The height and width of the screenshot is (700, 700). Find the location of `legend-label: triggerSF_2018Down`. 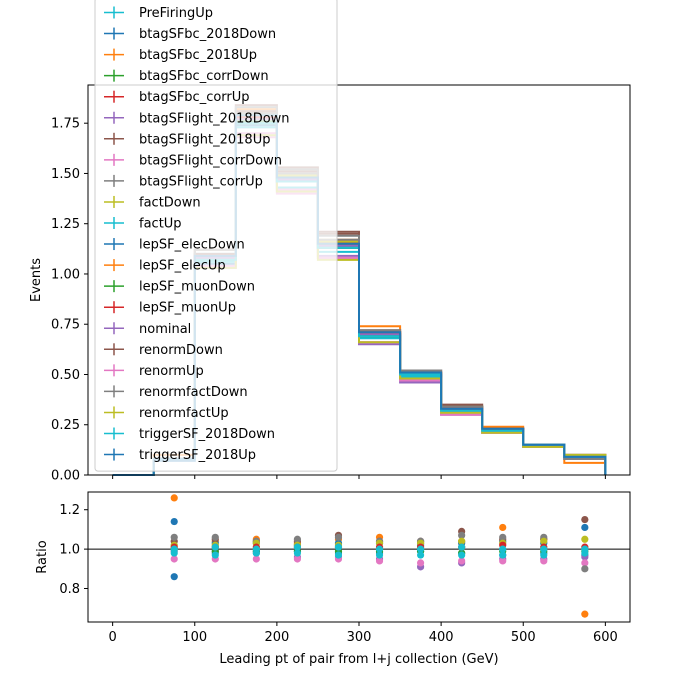

legend-label: triggerSF_2018Down is located at coordinates (207, 434).